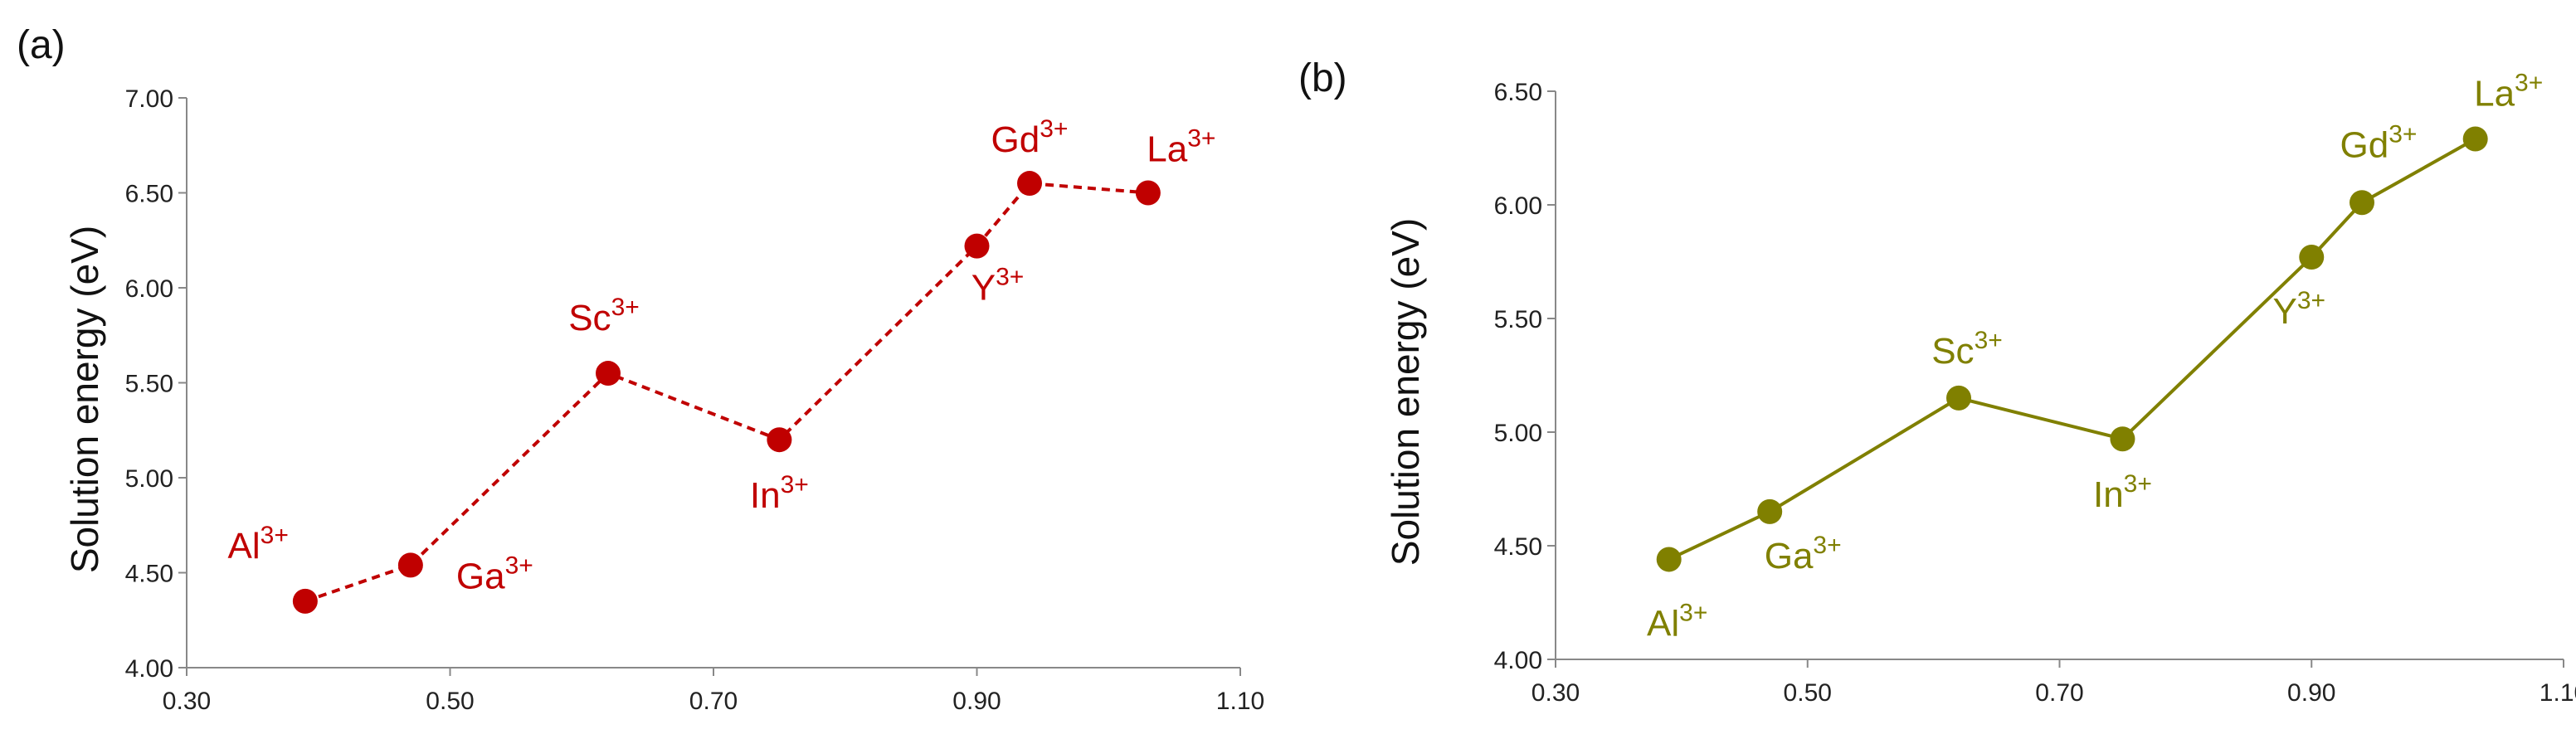 The height and width of the screenshot is (739, 2576). What do you see at coordinates (149, 99) in the screenshot?
I see `y-tick-label: 7.00` at bounding box center [149, 99].